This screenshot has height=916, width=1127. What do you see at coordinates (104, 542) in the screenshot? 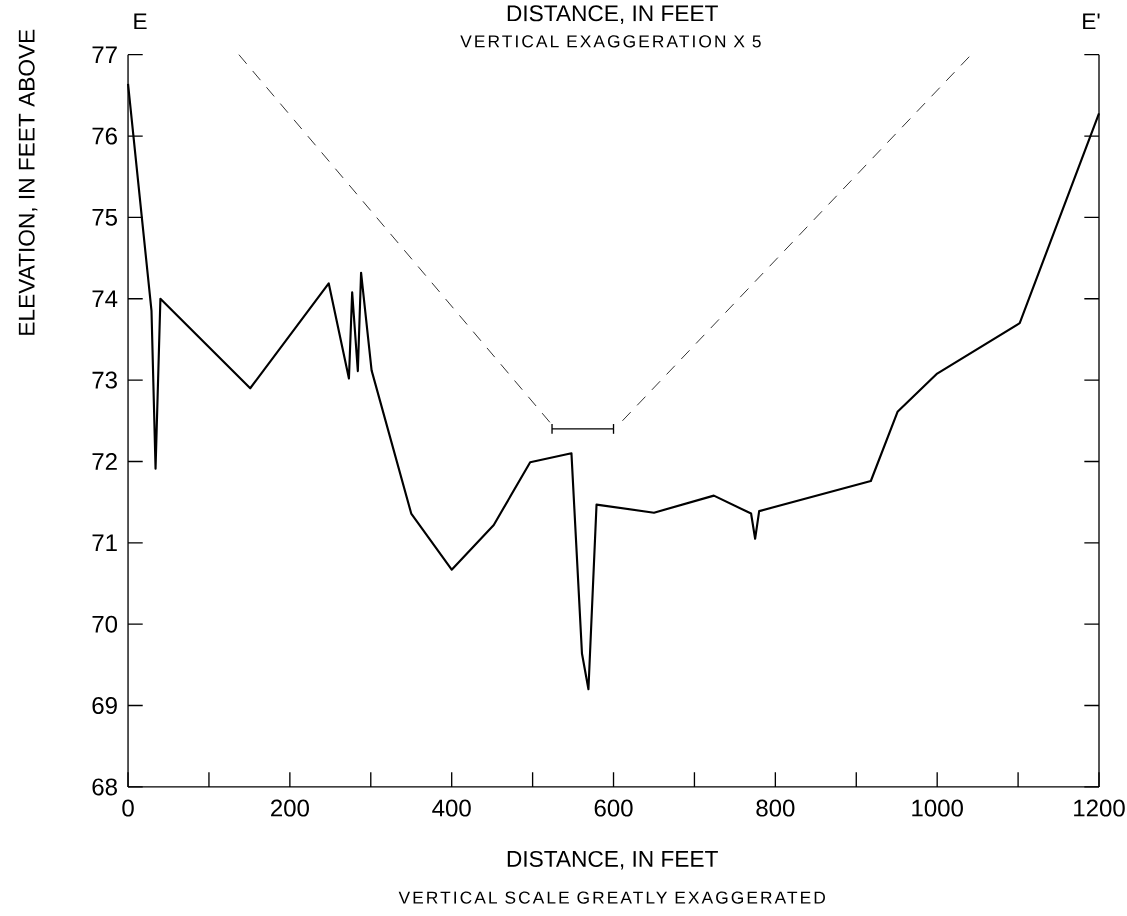
I see `y-tick-label: 71` at bounding box center [104, 542].